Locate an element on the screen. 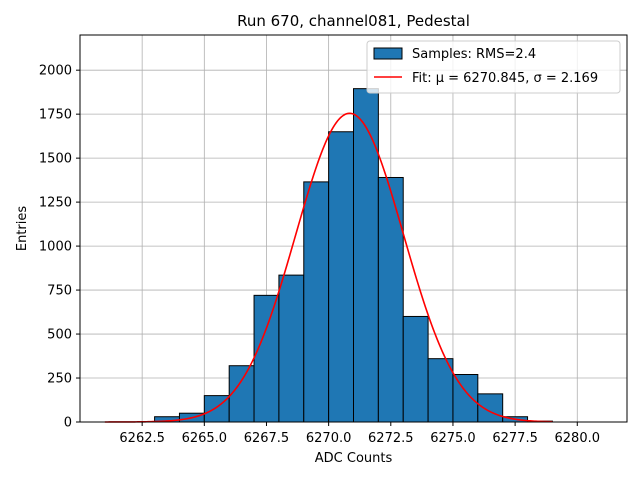  y-tick-label: 750 is located at coordinates (59, 291).